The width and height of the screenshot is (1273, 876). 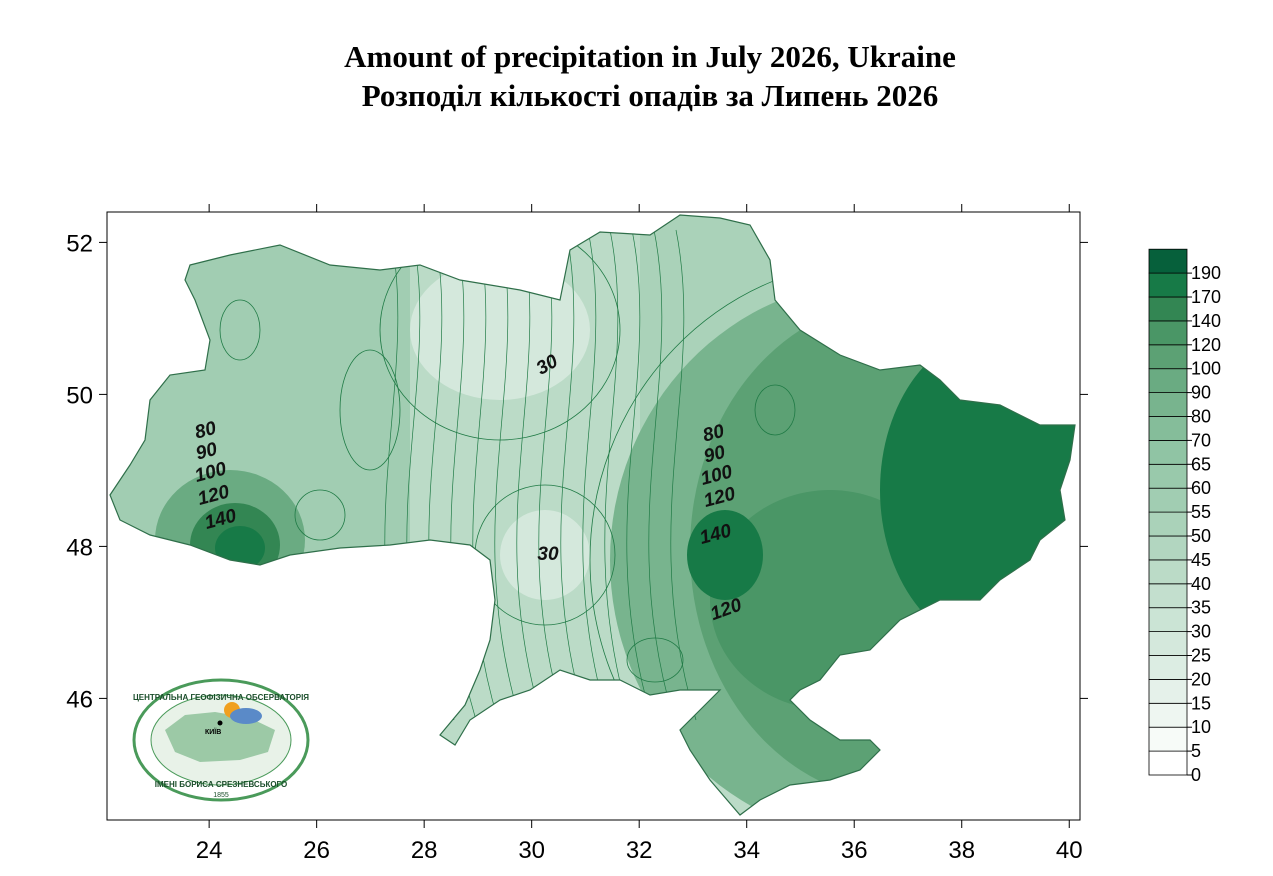 What do you see at coordinates (1201, 560) in the screenshot?
I see `colorbar-label: 45` at bounding box center [1201, 560].